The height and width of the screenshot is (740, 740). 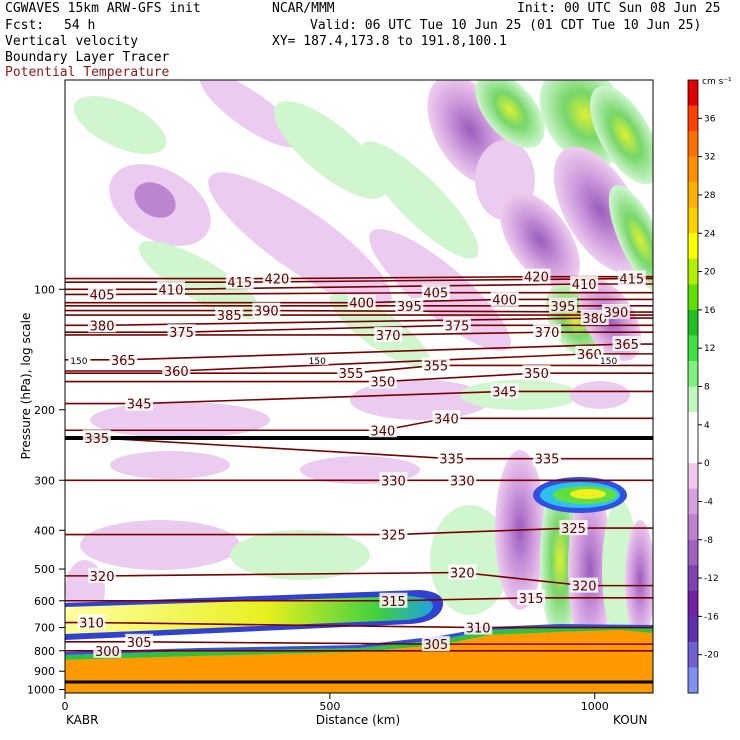 What do you see at coordinates (536, 278) in the screenshot?
I see `theta-label-420: 420` at bounding box center [536, 278].